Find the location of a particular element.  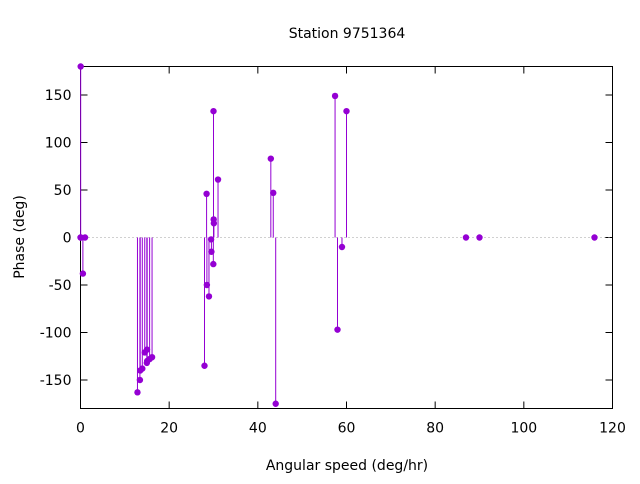

y-tick-label: 0 is located at coordinates (67, 239).